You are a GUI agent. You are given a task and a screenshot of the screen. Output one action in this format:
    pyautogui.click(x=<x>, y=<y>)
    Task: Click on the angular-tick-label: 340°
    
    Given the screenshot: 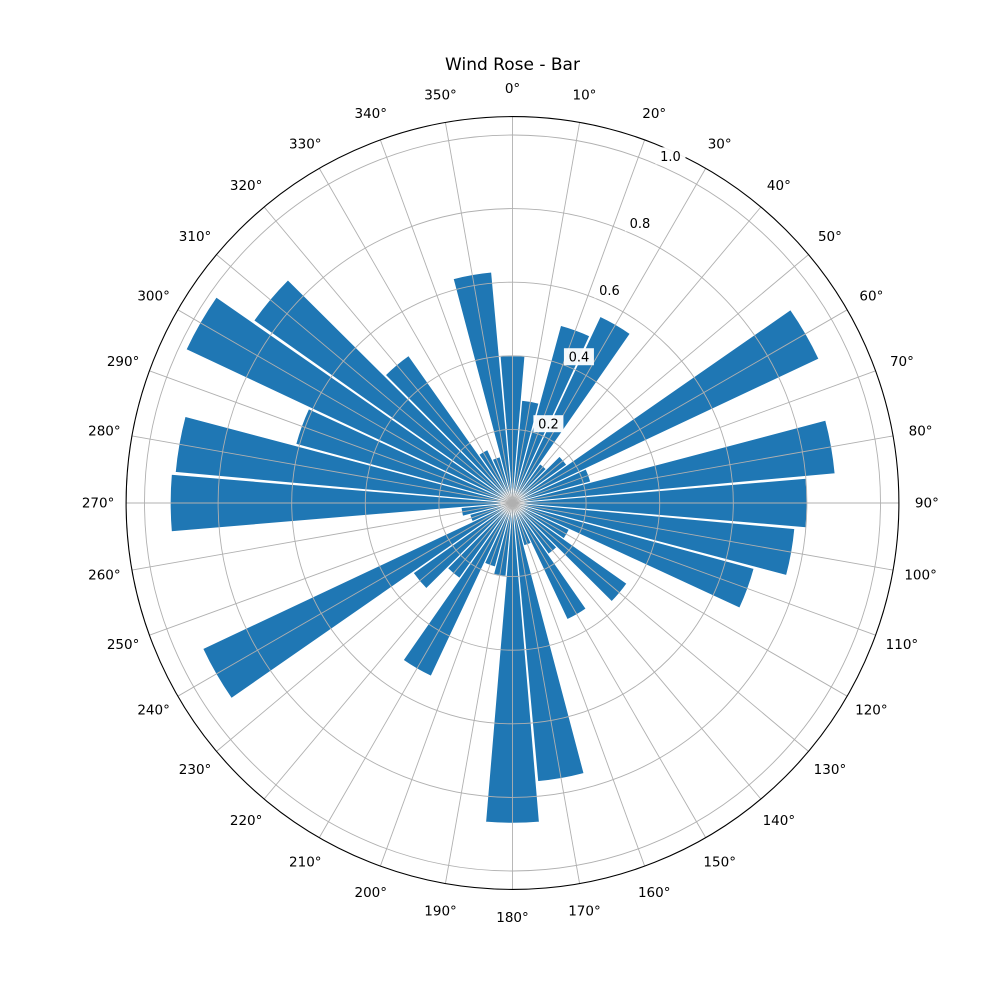 What is the action you would take?
    pyautogui.click(x=371, y=114)
    